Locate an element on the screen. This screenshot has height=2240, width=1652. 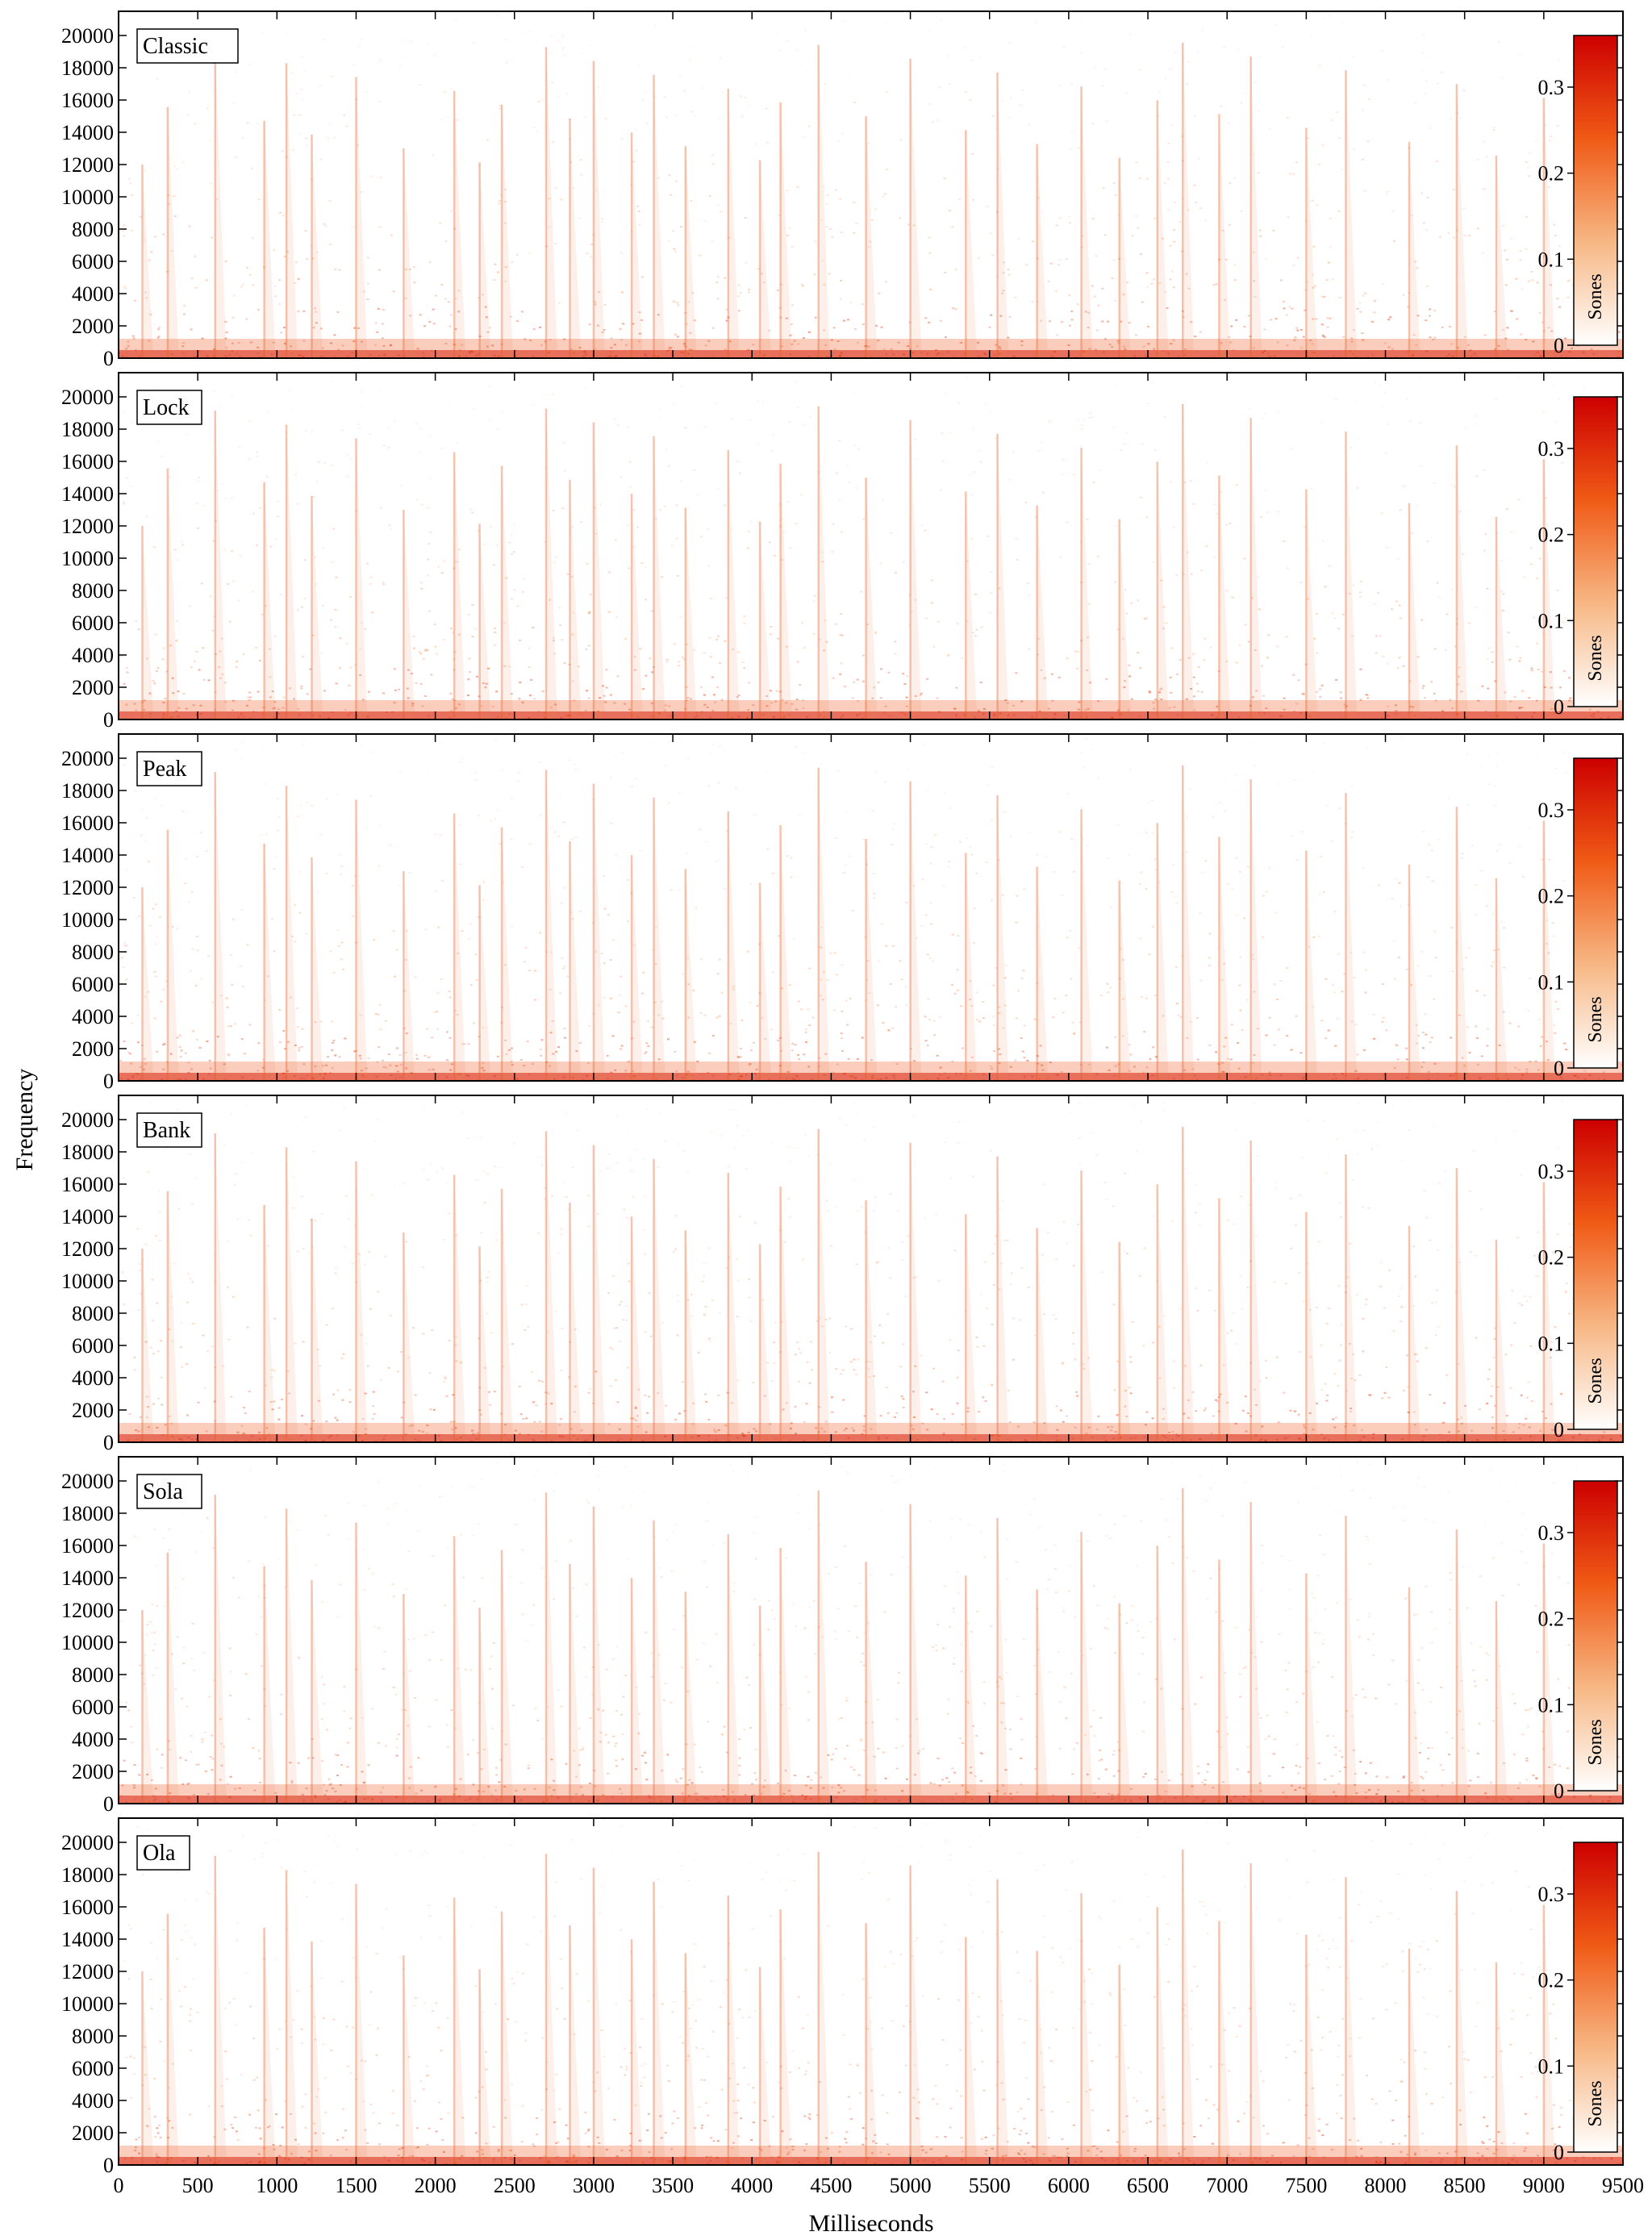
x-axis-label: Milliseconds is located at coordinates (872, 2223).